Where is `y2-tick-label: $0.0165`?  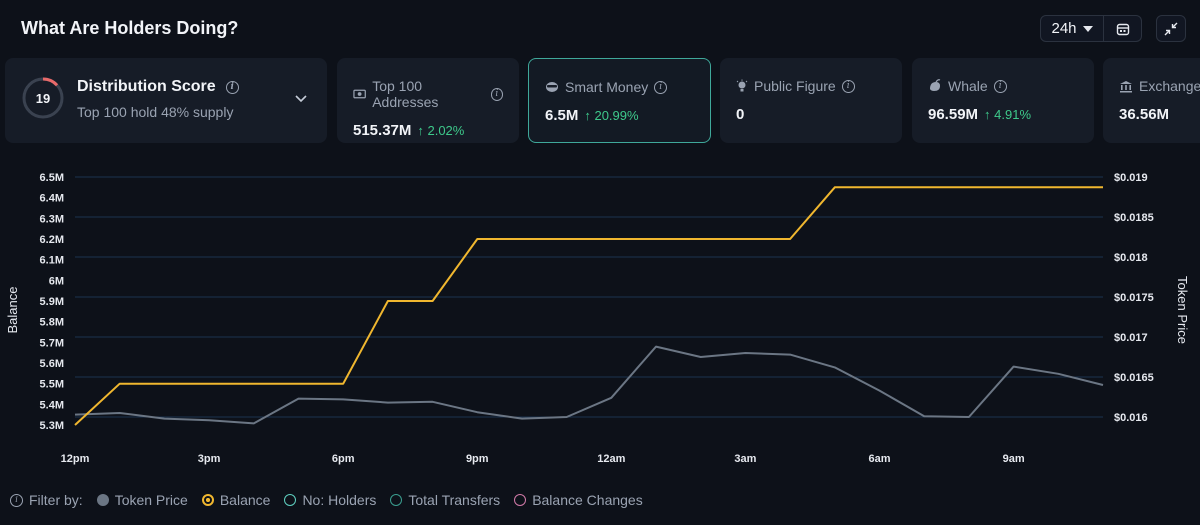
y2-tick-label: $0.0165 is located at coordinates (1134, 378).